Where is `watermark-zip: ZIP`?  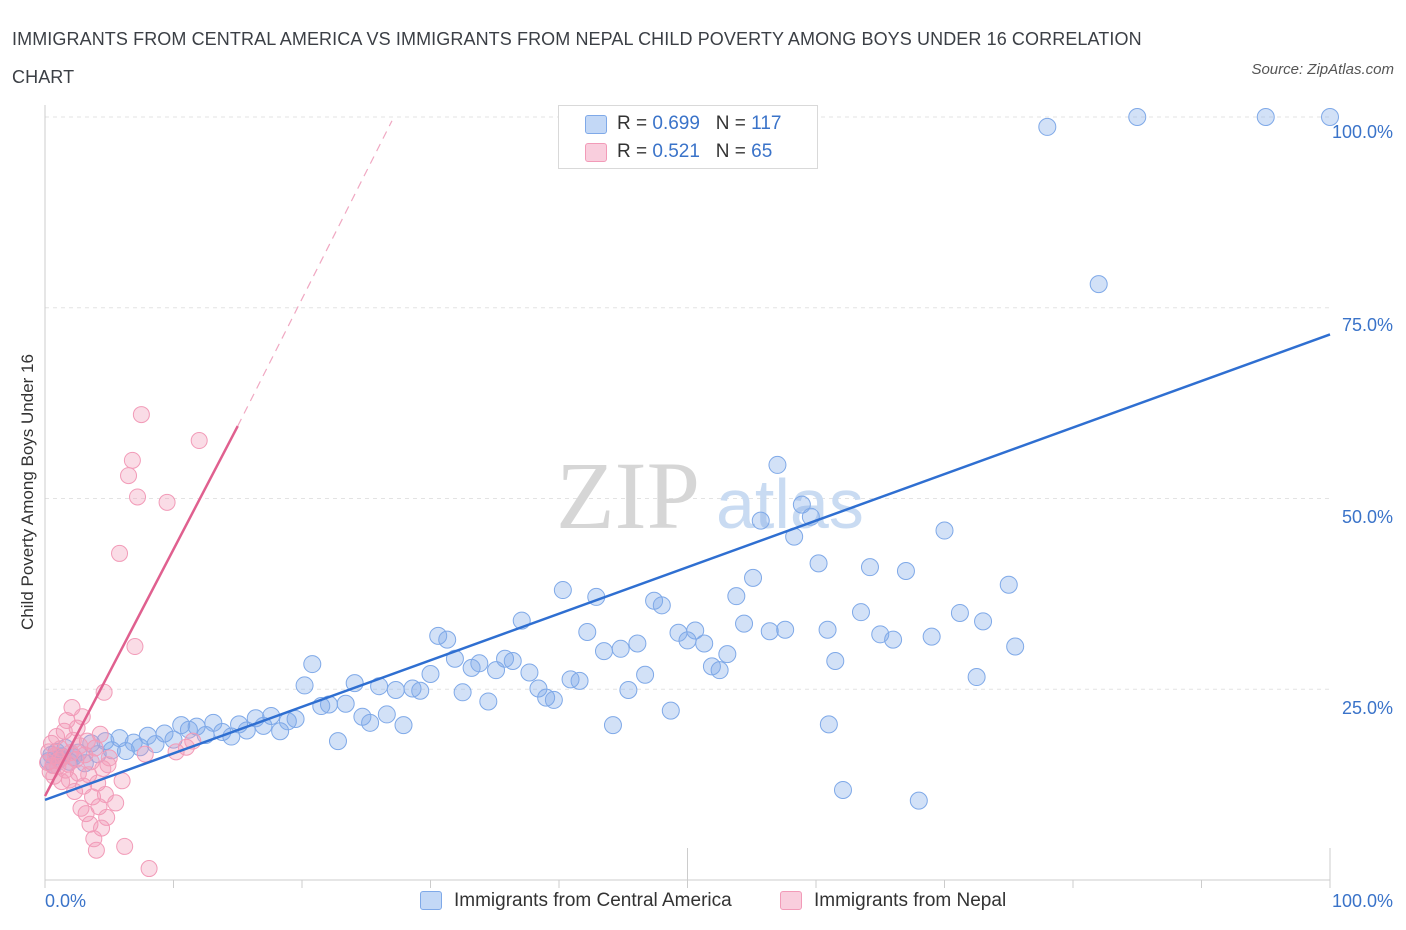
watermark-zip: ZIP is located at coordinates (628, 495).